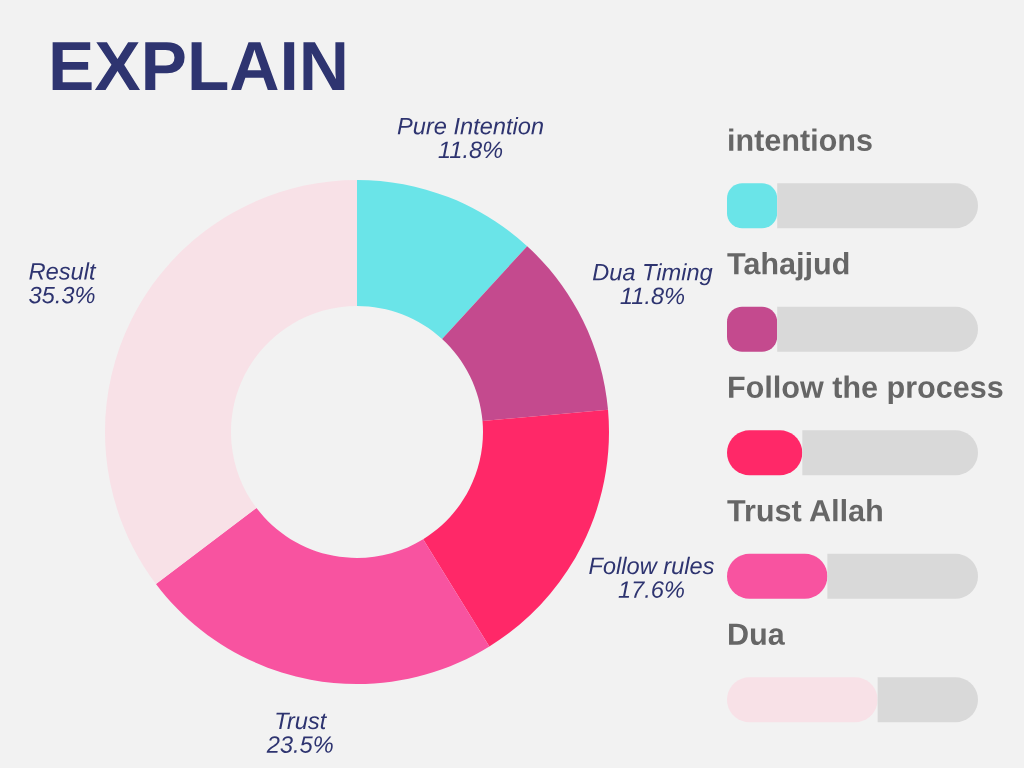 The height and width of the screenshot is (768, 1024). Describe the element at coordinates (198, 66) in the screenshot. I see `chart-title: EXPLAIN` at that location.